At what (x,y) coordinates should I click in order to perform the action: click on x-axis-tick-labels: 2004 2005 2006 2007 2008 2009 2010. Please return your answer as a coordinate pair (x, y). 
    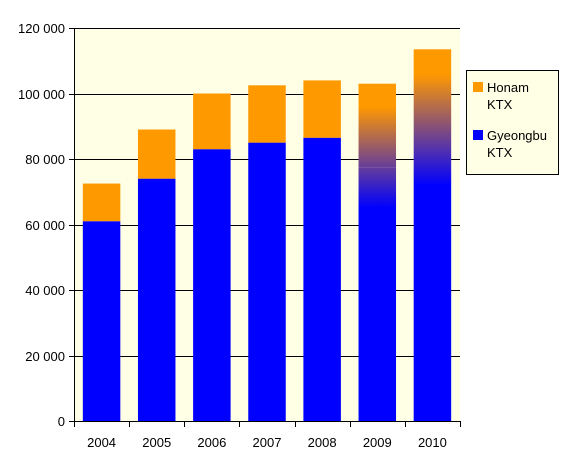
    Looking at the image, I should click on (267, 442).